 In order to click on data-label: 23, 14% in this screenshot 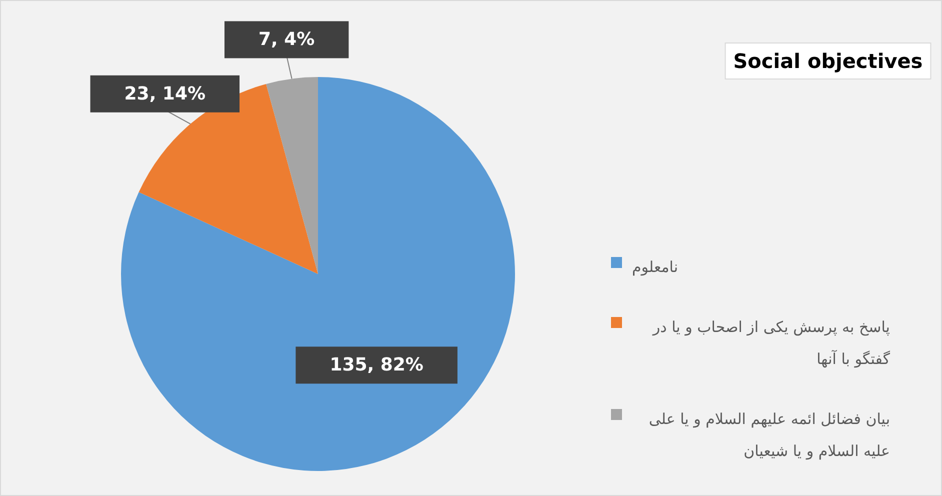, I will do `click(165, 93)`.